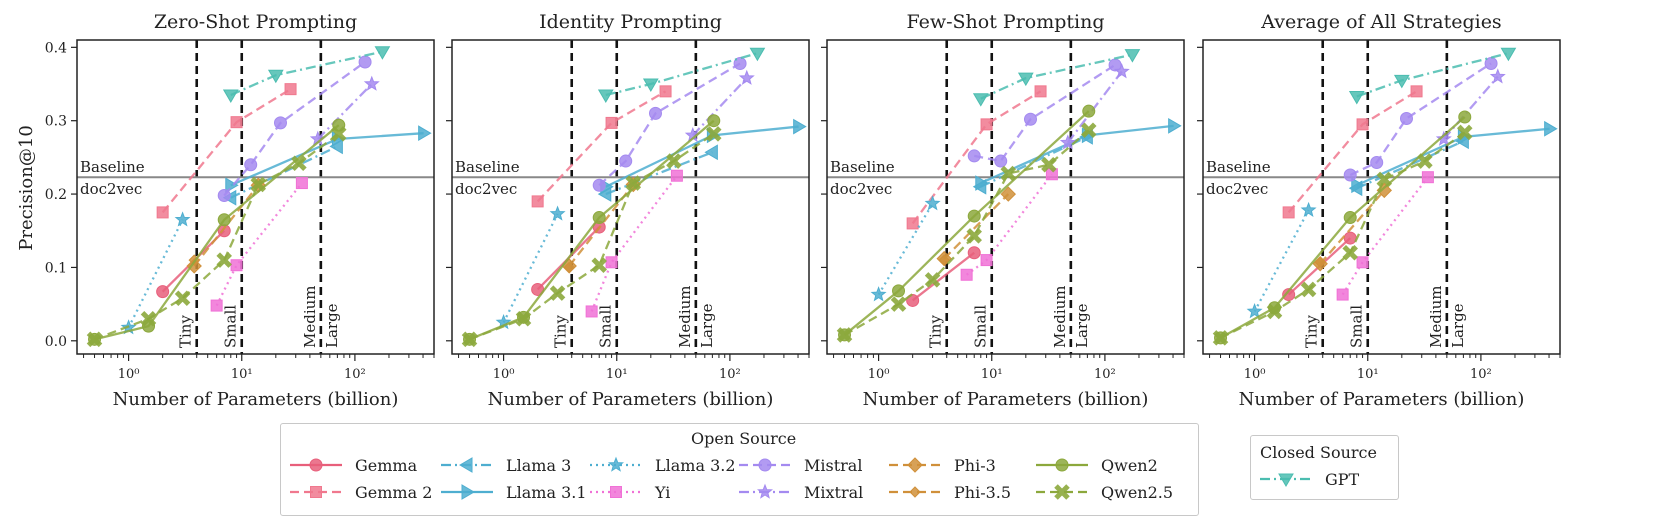  Describe the element at coordinates (504, 465) in the screenshot. I see `legend-item-llama-3: Llama 3` at that location.